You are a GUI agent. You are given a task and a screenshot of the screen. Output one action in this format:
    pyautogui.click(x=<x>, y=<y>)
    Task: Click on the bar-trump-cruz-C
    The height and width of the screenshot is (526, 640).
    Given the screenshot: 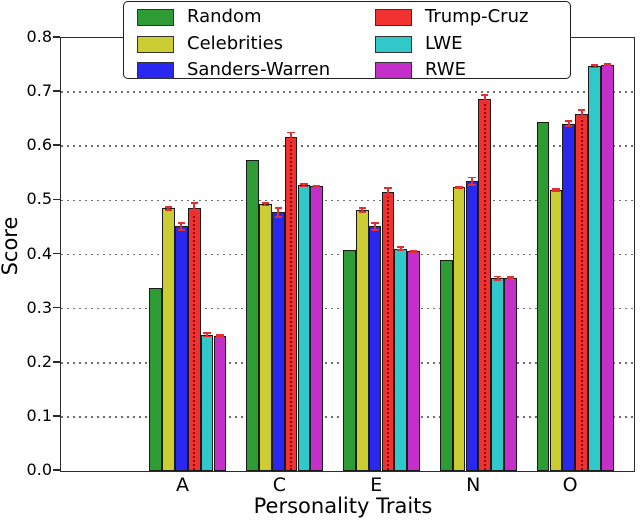 What is the action you would take?
    pyautogui.click(x=291, y=304)
    